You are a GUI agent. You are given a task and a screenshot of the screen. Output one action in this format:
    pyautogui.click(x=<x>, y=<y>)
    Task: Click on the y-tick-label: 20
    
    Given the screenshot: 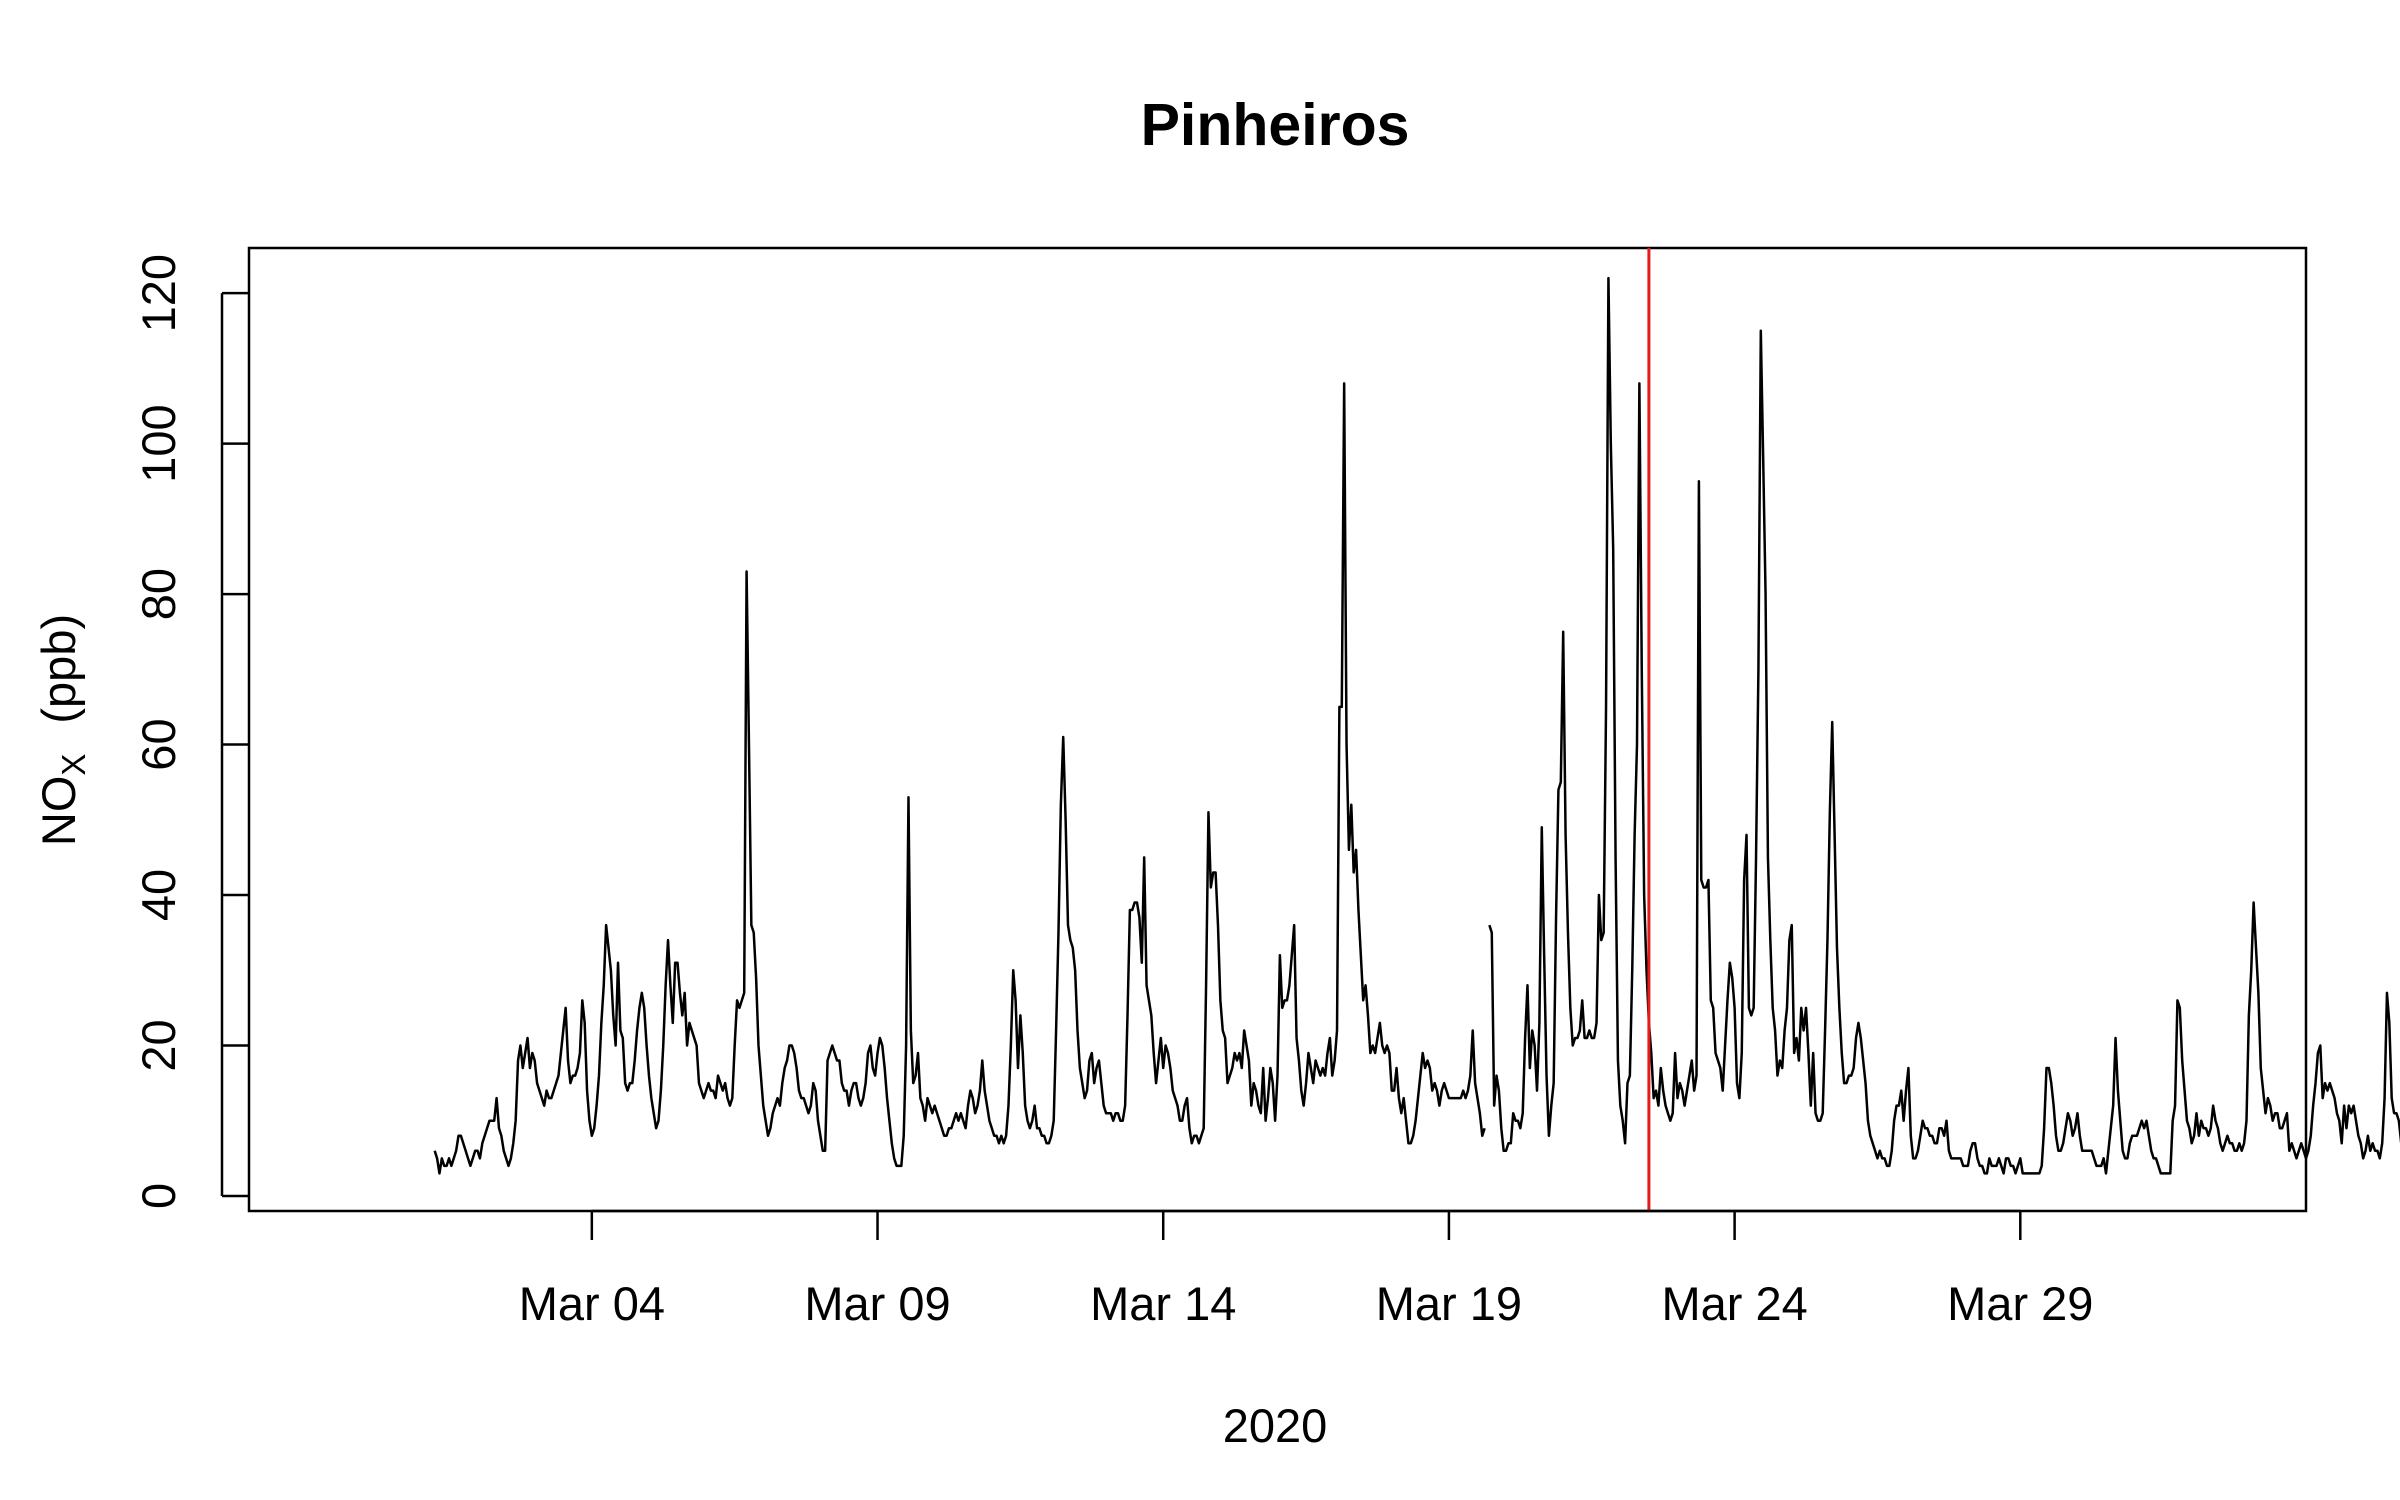 What is the action you would take?
    pyautogui.click(x=158, y=1045)
    